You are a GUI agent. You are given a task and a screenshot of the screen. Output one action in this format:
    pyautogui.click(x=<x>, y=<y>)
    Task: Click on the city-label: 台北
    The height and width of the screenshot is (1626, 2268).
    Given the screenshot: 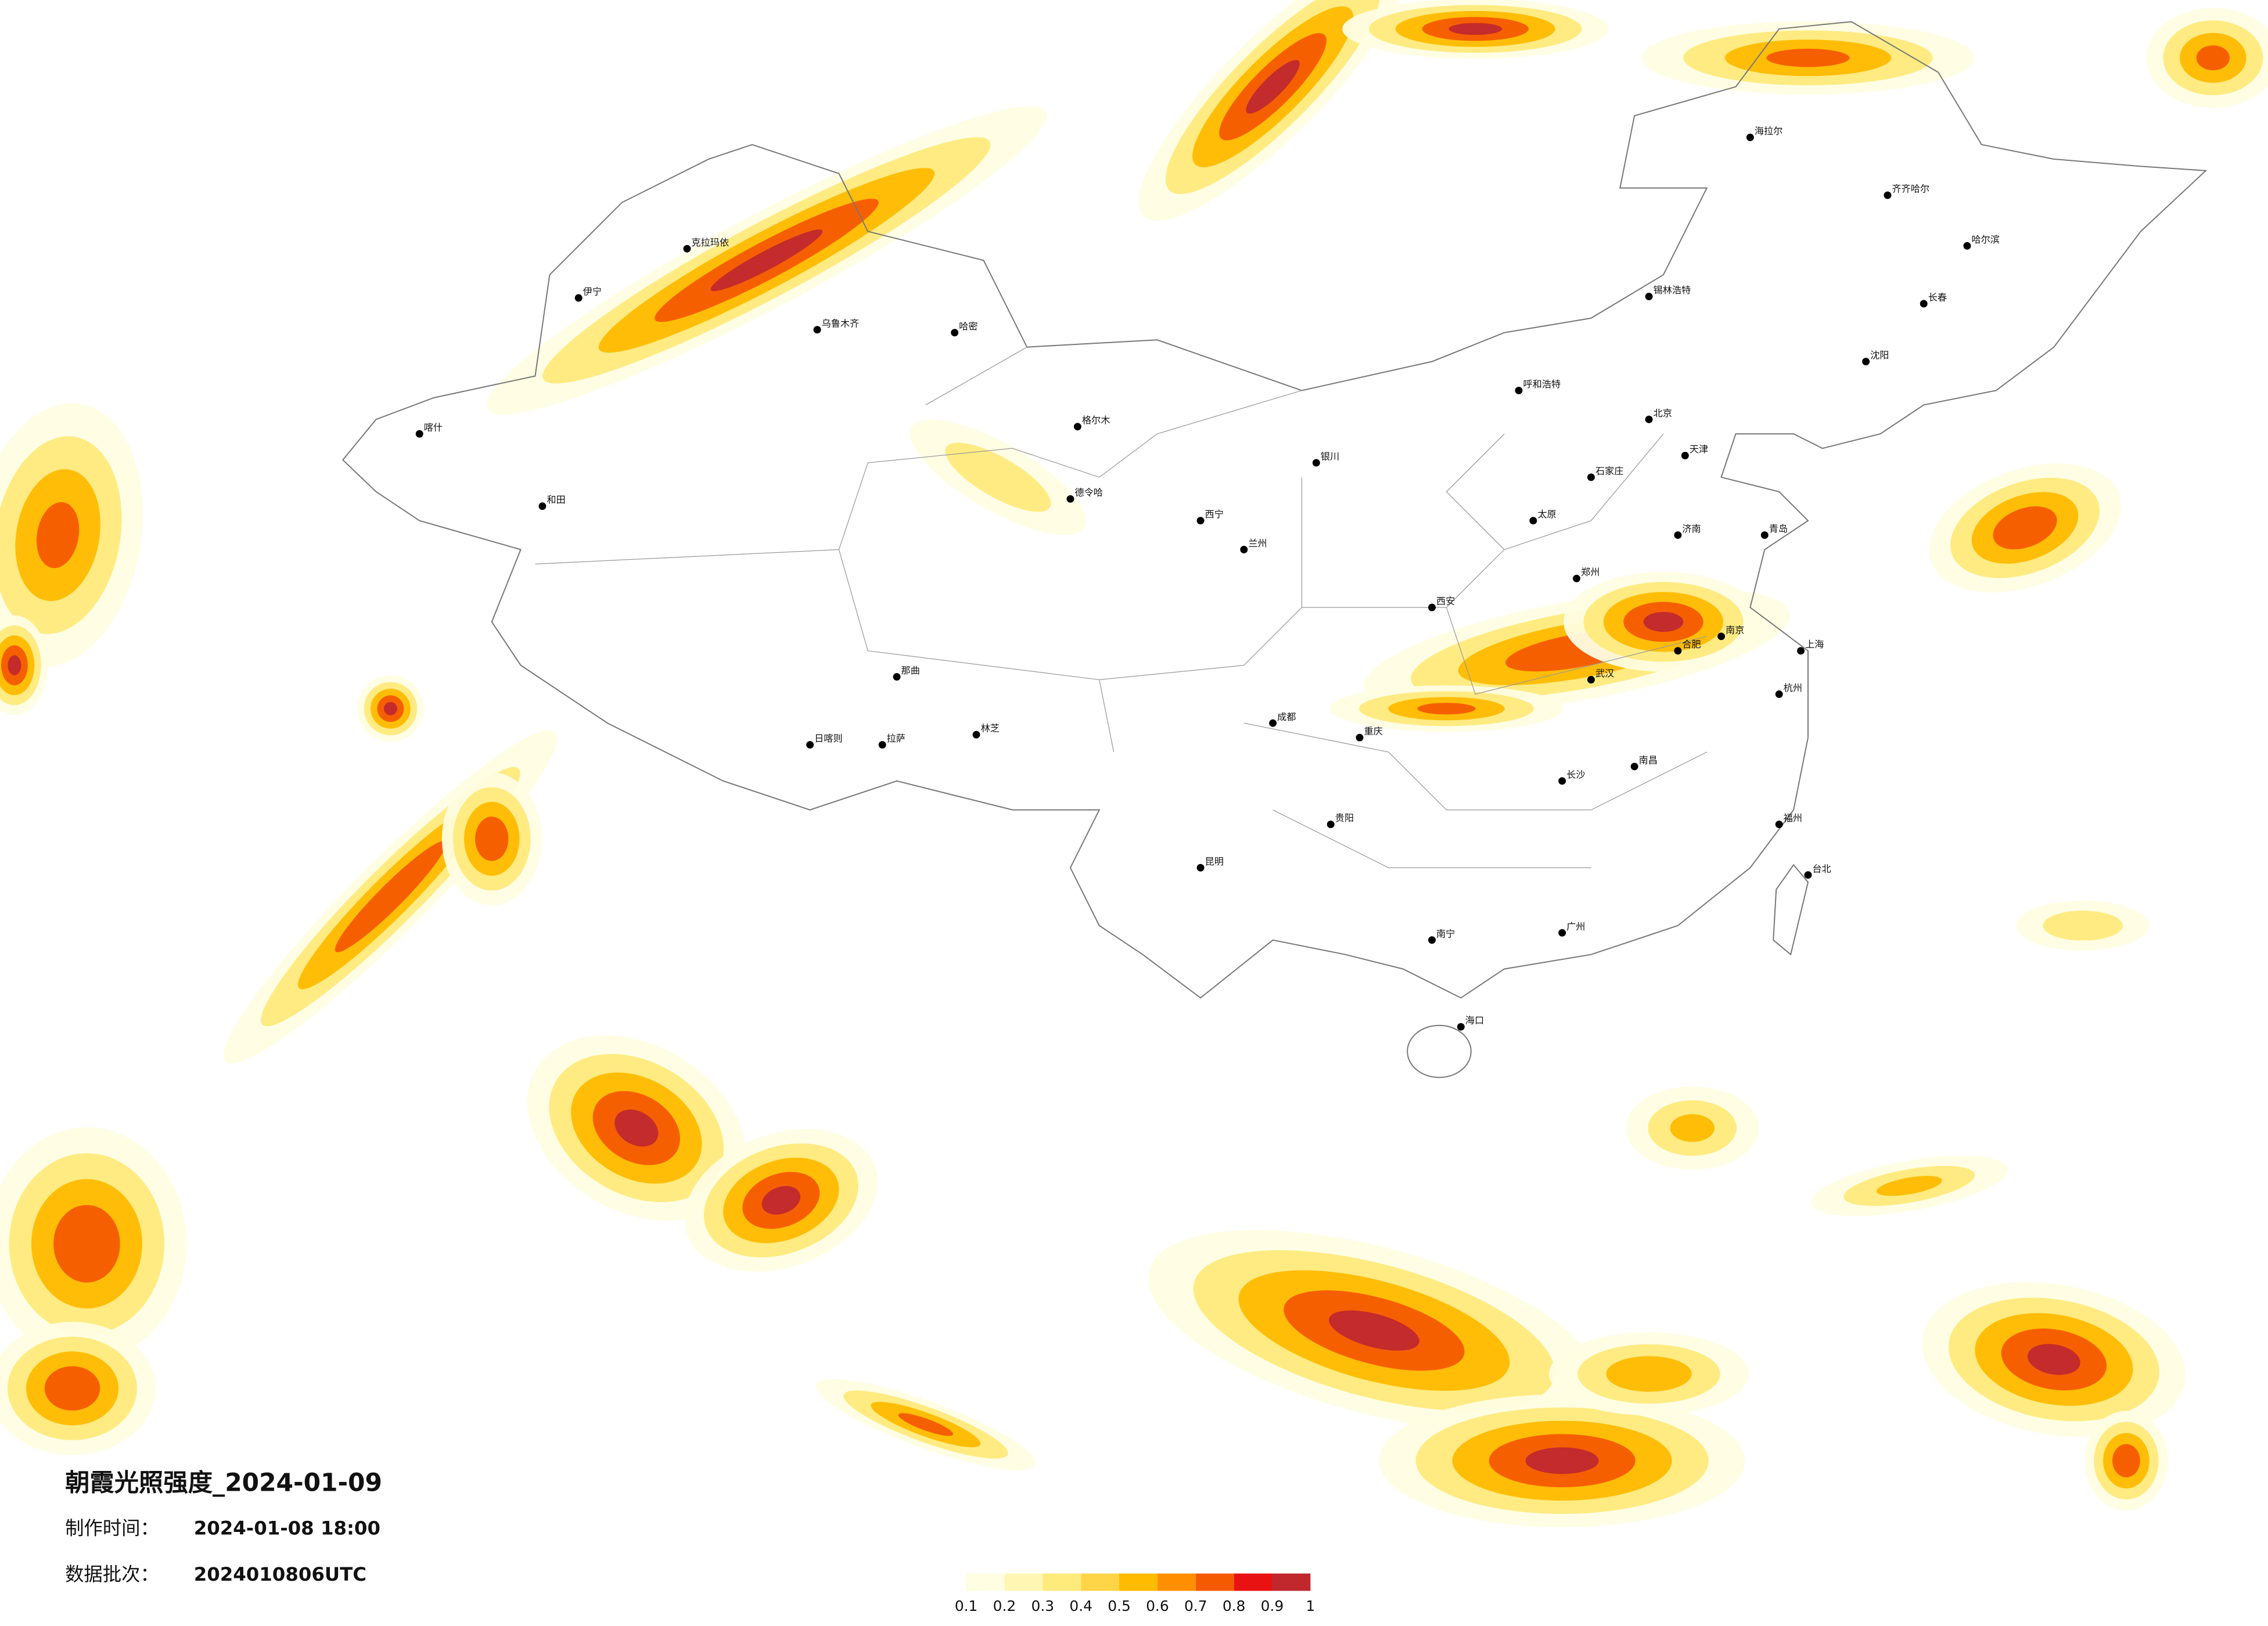 What is the action you would take?
    pyautogui.click(x=1822, y=868)
    